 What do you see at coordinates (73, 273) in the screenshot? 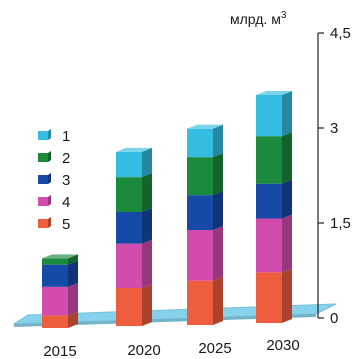
I see `bar-segment-side-3-2015` at bounding box center [73, 273].